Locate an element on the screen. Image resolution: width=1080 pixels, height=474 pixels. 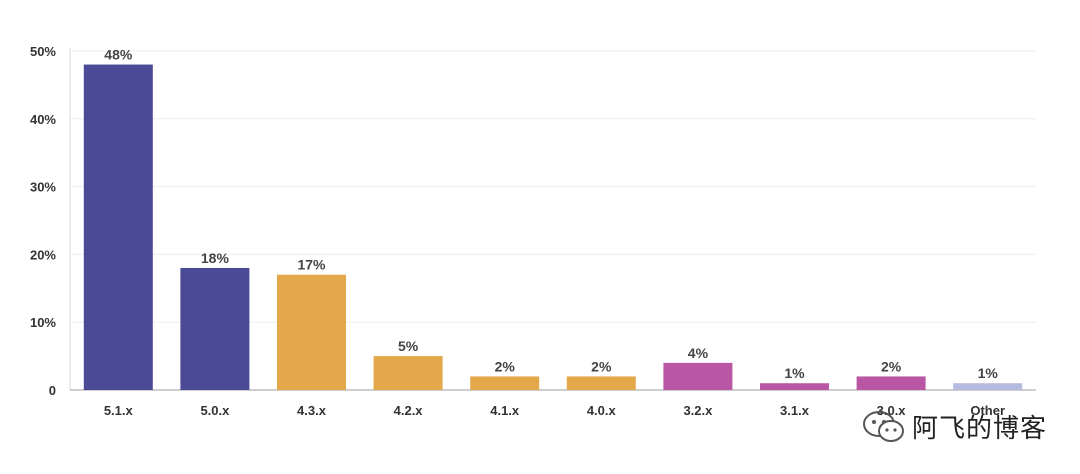
x-tick-label: Other is located at coordinates (987, 410).